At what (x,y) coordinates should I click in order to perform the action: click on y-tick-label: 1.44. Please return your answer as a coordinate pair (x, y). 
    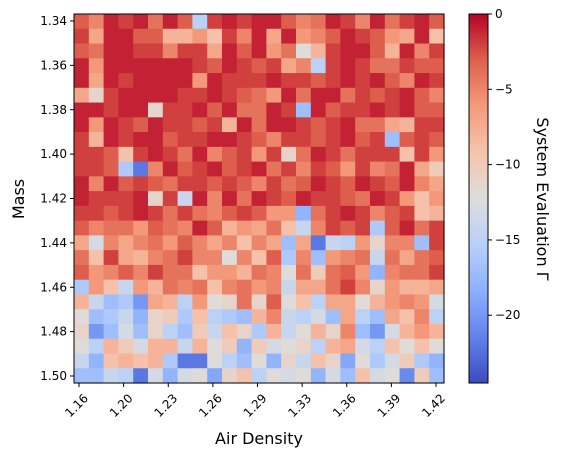
    Looking at the image, I should click on (53, 243).